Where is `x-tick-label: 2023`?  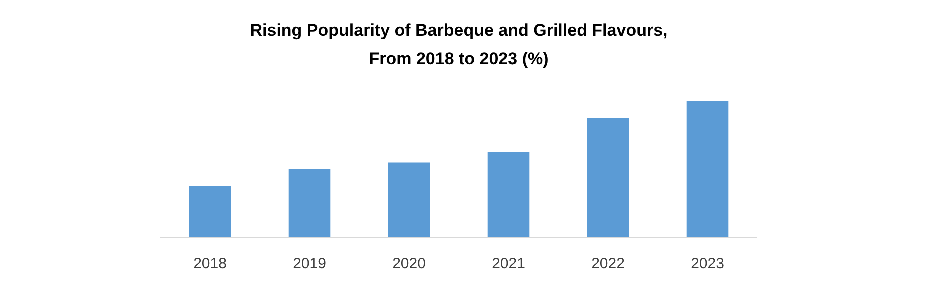
x-tick-label: 2023 is located at coordinates (707, 264).